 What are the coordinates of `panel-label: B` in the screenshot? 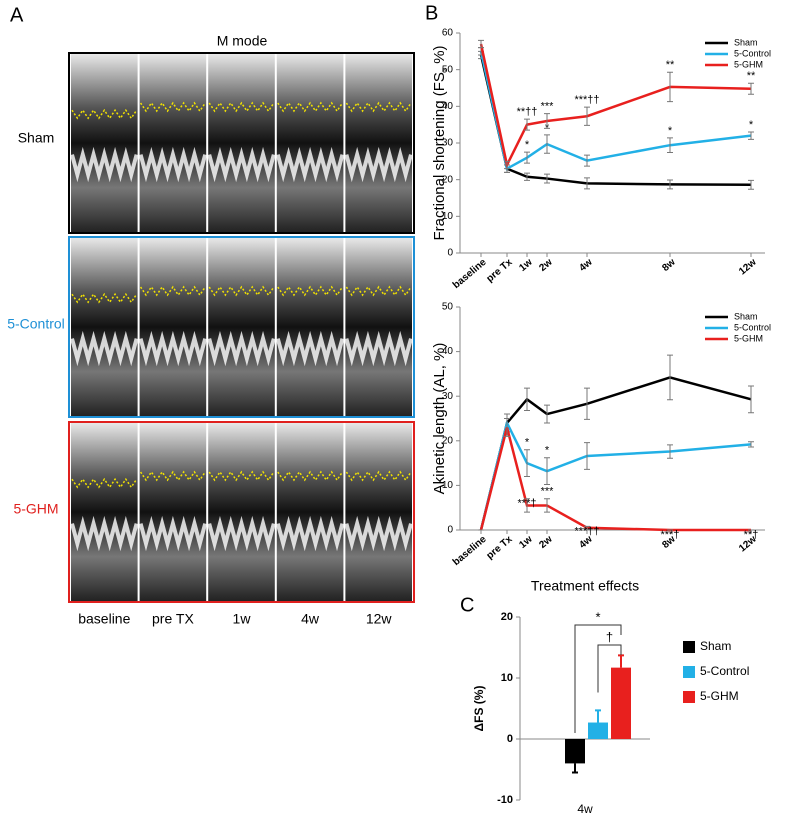 It's located at (431, 13).